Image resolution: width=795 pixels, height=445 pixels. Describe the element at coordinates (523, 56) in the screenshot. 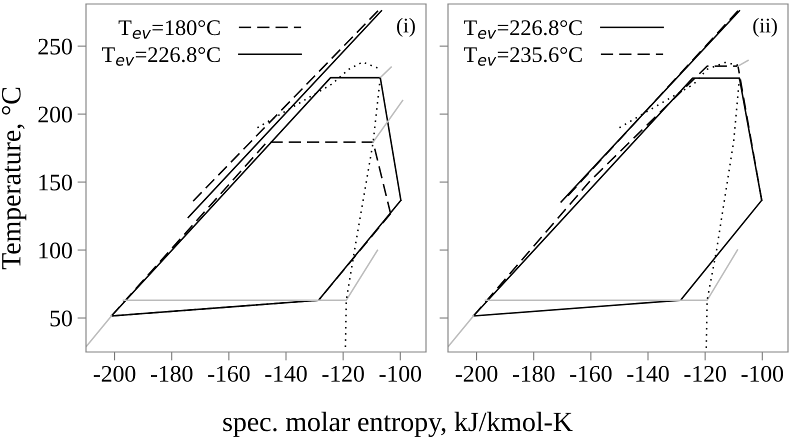

I see `legend-label: T$_{ev}$=235.6°C` at that location.